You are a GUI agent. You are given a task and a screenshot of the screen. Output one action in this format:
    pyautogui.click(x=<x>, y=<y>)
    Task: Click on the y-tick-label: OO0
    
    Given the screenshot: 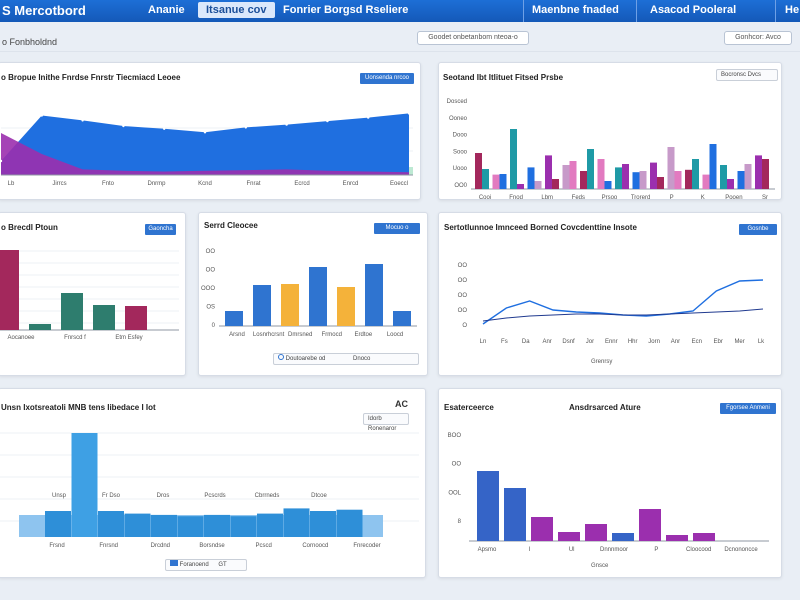 What is the action you would take?
    pyautogui.click(x=460, y=186)
    